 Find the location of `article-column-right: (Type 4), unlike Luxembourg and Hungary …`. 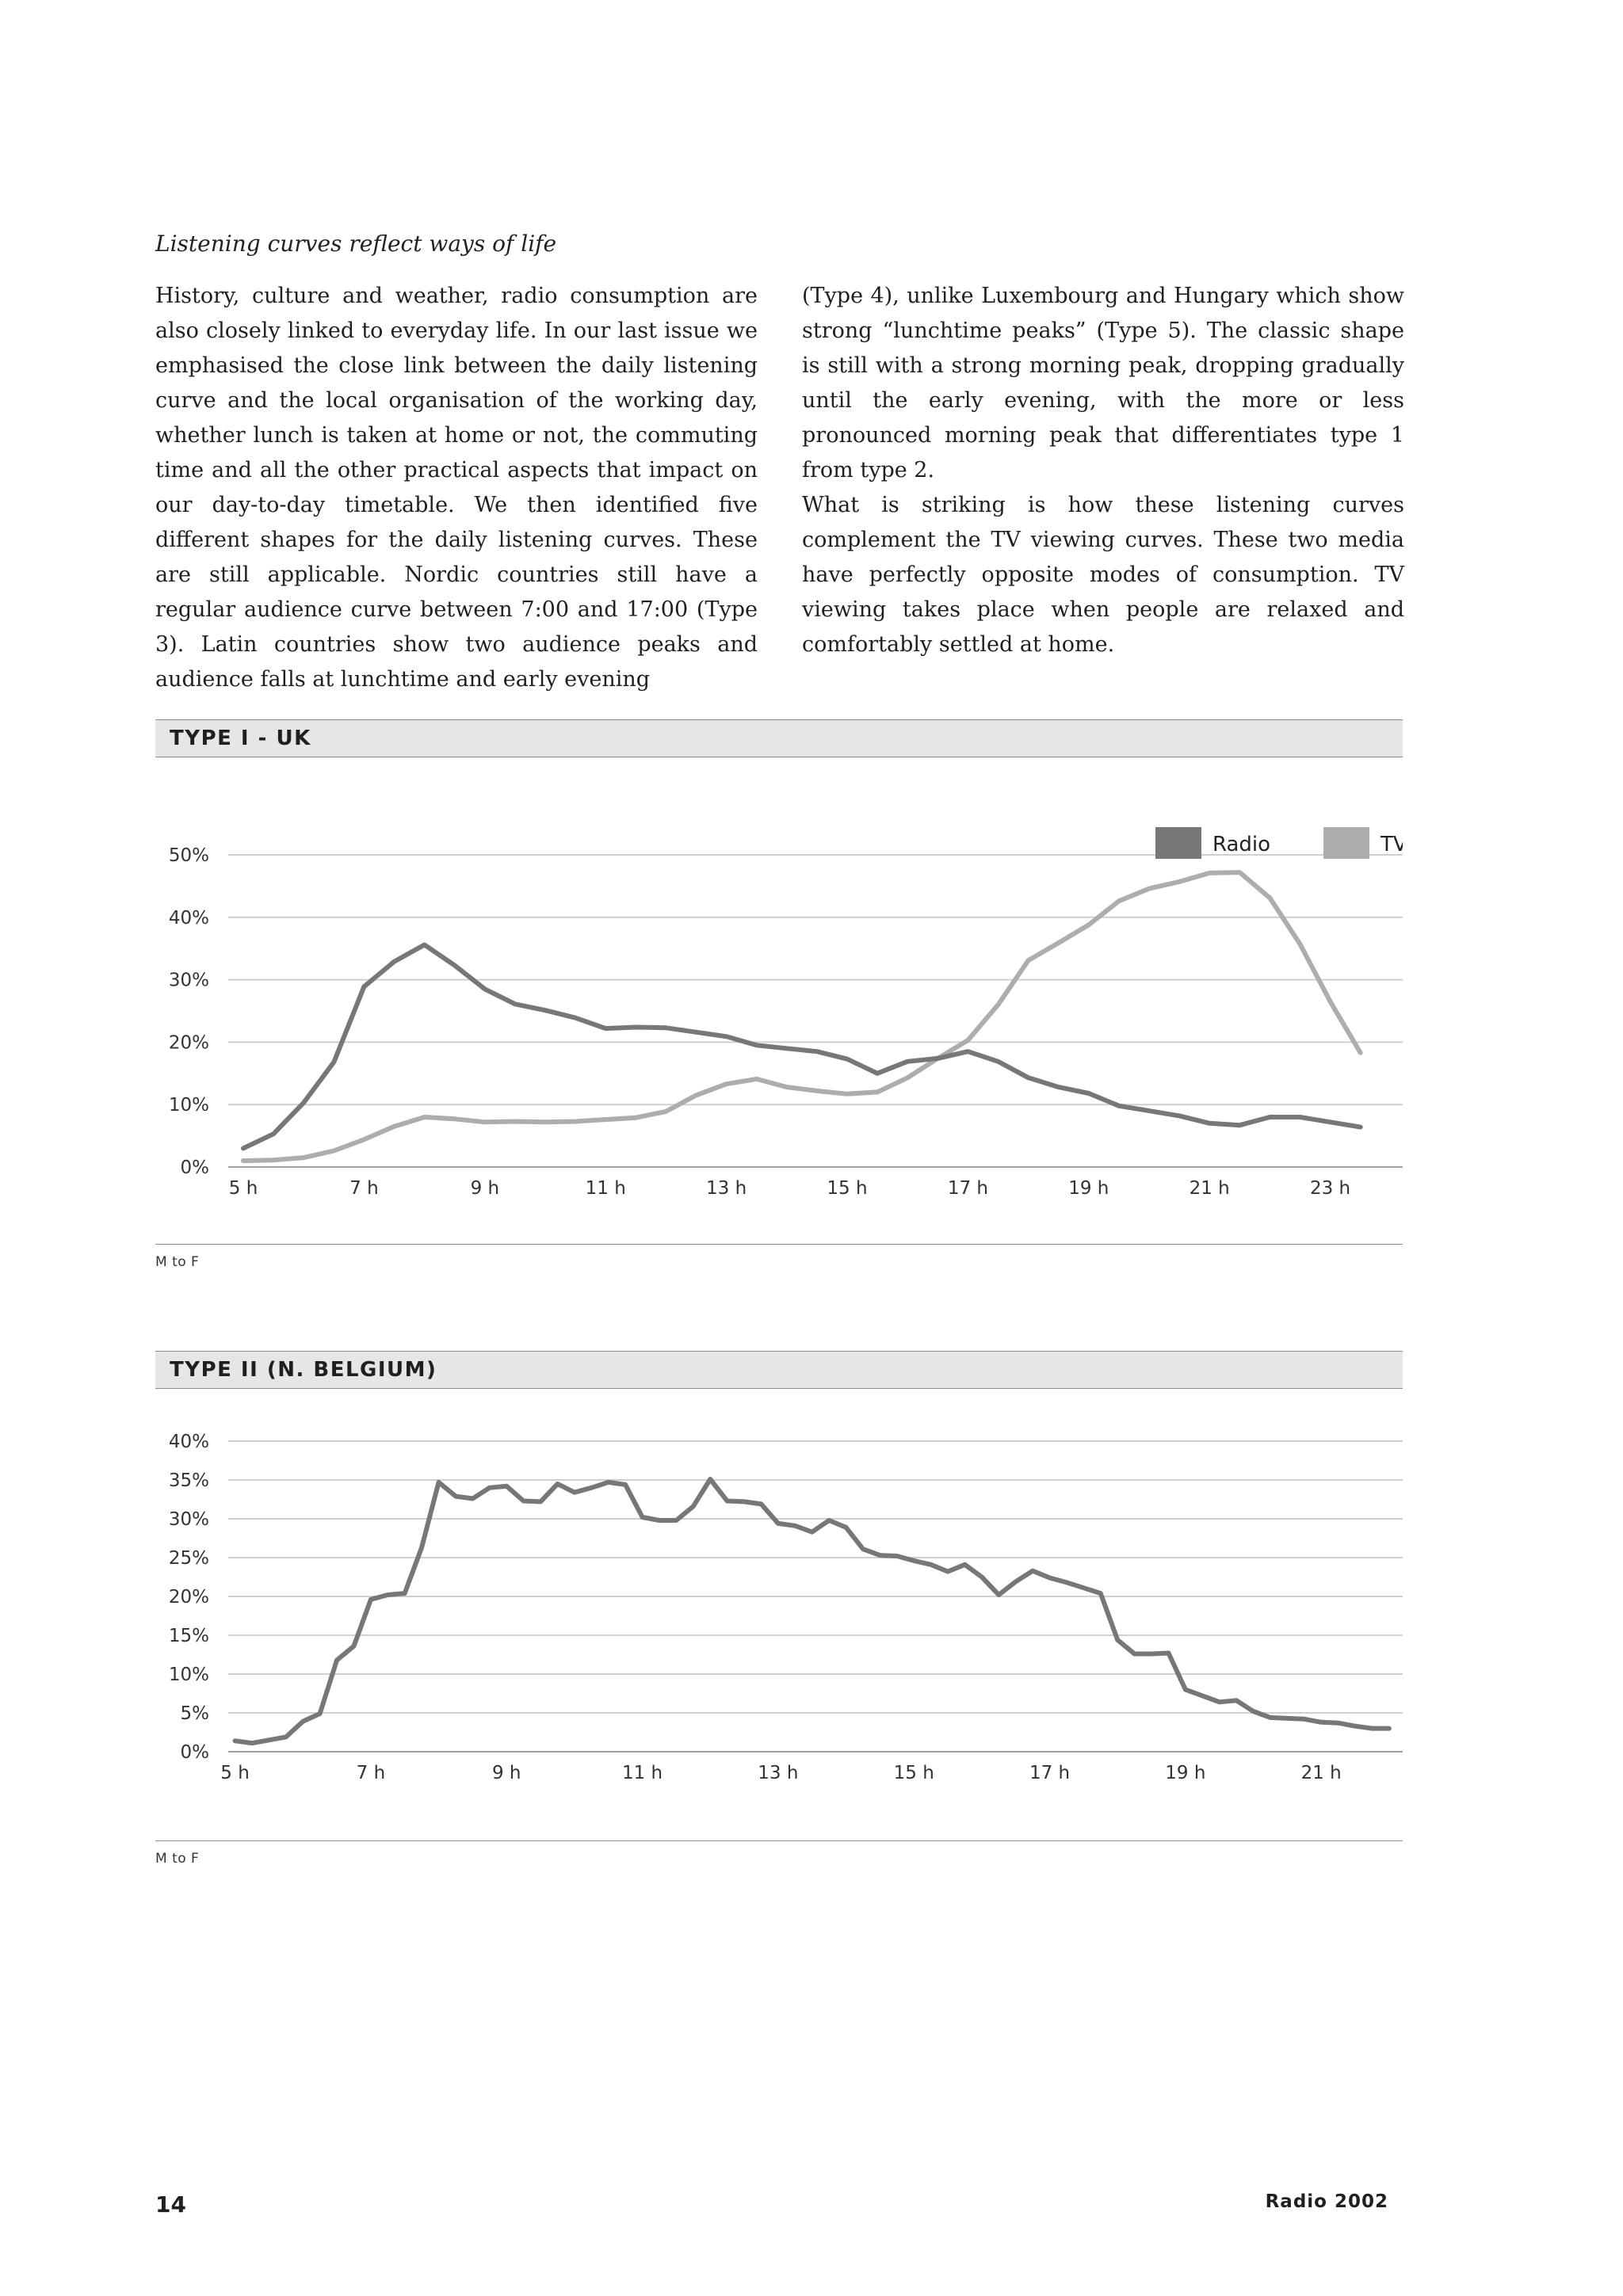

article-column-right: (Type 4), unlike Luxembourg and Hungary … is located at coordinates (1103, 470).